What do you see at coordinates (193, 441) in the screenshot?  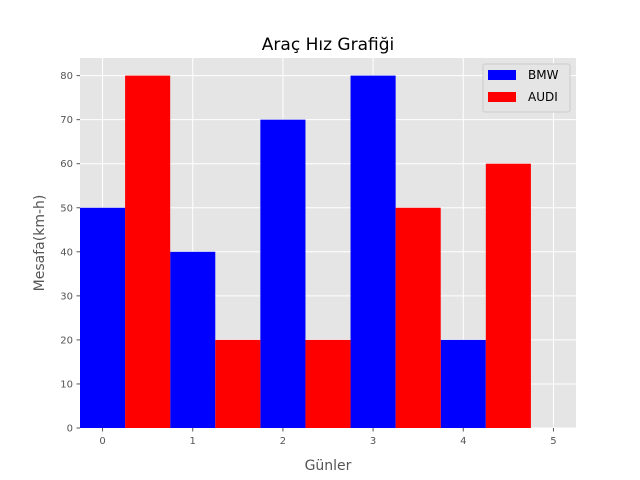 I see `x-tick-label: 1` at bounding box center [193, 441].